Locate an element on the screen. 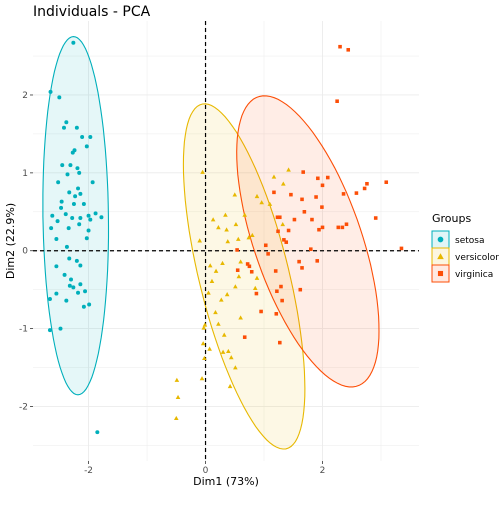  legend-items: setosa versicolor virginica is located at coordinates (465, 256).